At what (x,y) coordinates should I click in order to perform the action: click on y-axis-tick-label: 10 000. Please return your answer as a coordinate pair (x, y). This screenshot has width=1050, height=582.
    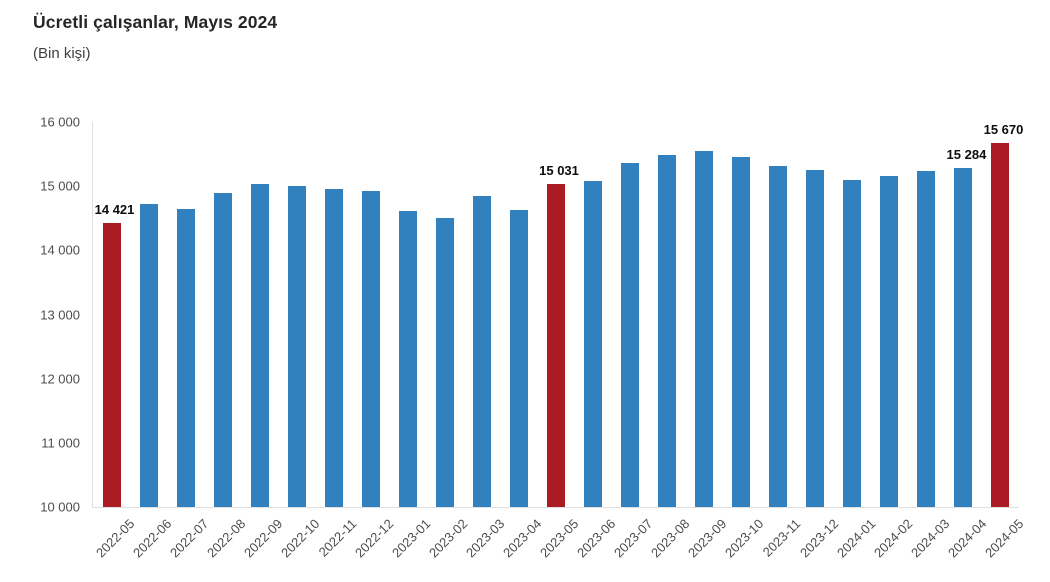
    Looking at the image, I should click on (60, 507).